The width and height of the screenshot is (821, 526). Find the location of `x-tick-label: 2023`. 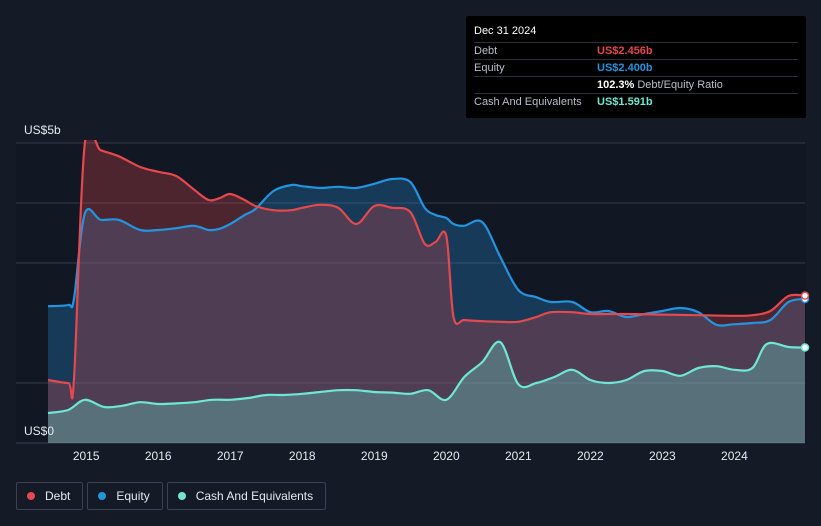

x-tick-label: 2023 is located at coordinates (662, 456).